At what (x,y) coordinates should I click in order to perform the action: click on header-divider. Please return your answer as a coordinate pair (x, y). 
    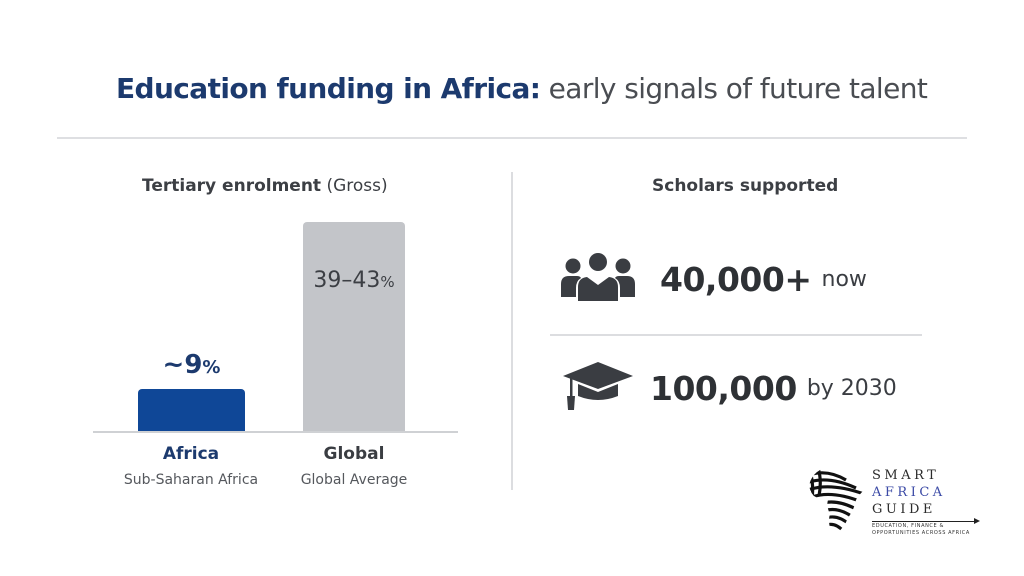
    Looking at the image, I should click on (512, 138).